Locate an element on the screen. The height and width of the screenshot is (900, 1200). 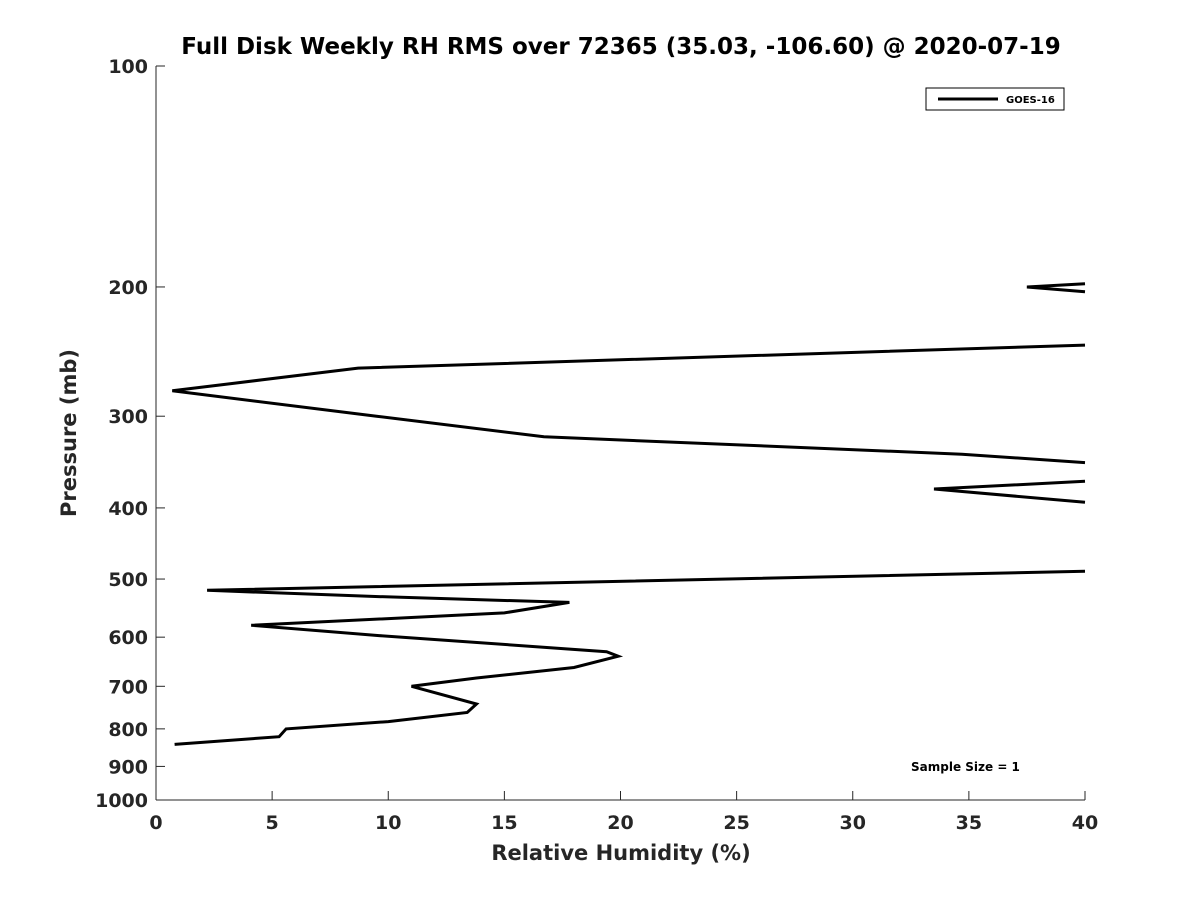
y-tick-label-600: 600 is located at coordinates (128, 638).